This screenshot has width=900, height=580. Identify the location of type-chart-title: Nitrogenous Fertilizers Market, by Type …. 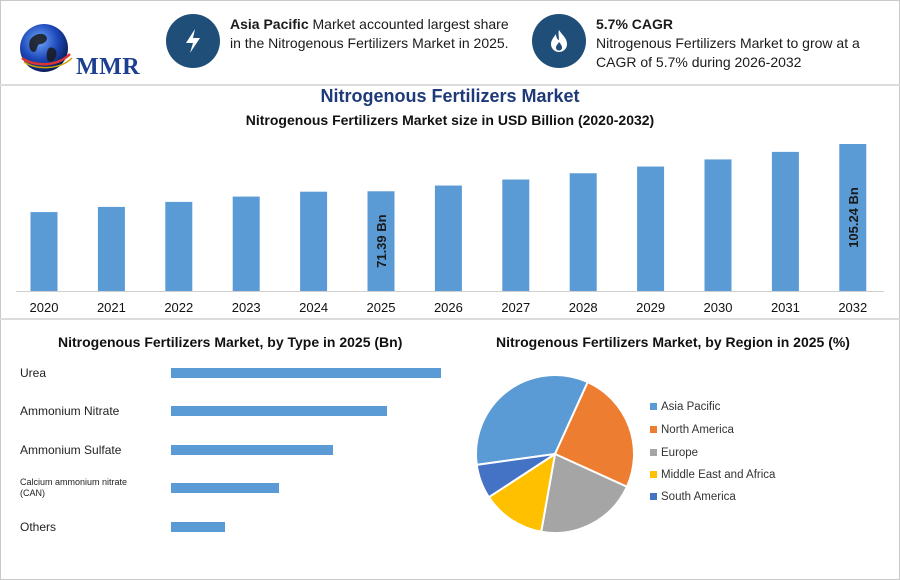
(230, 342).